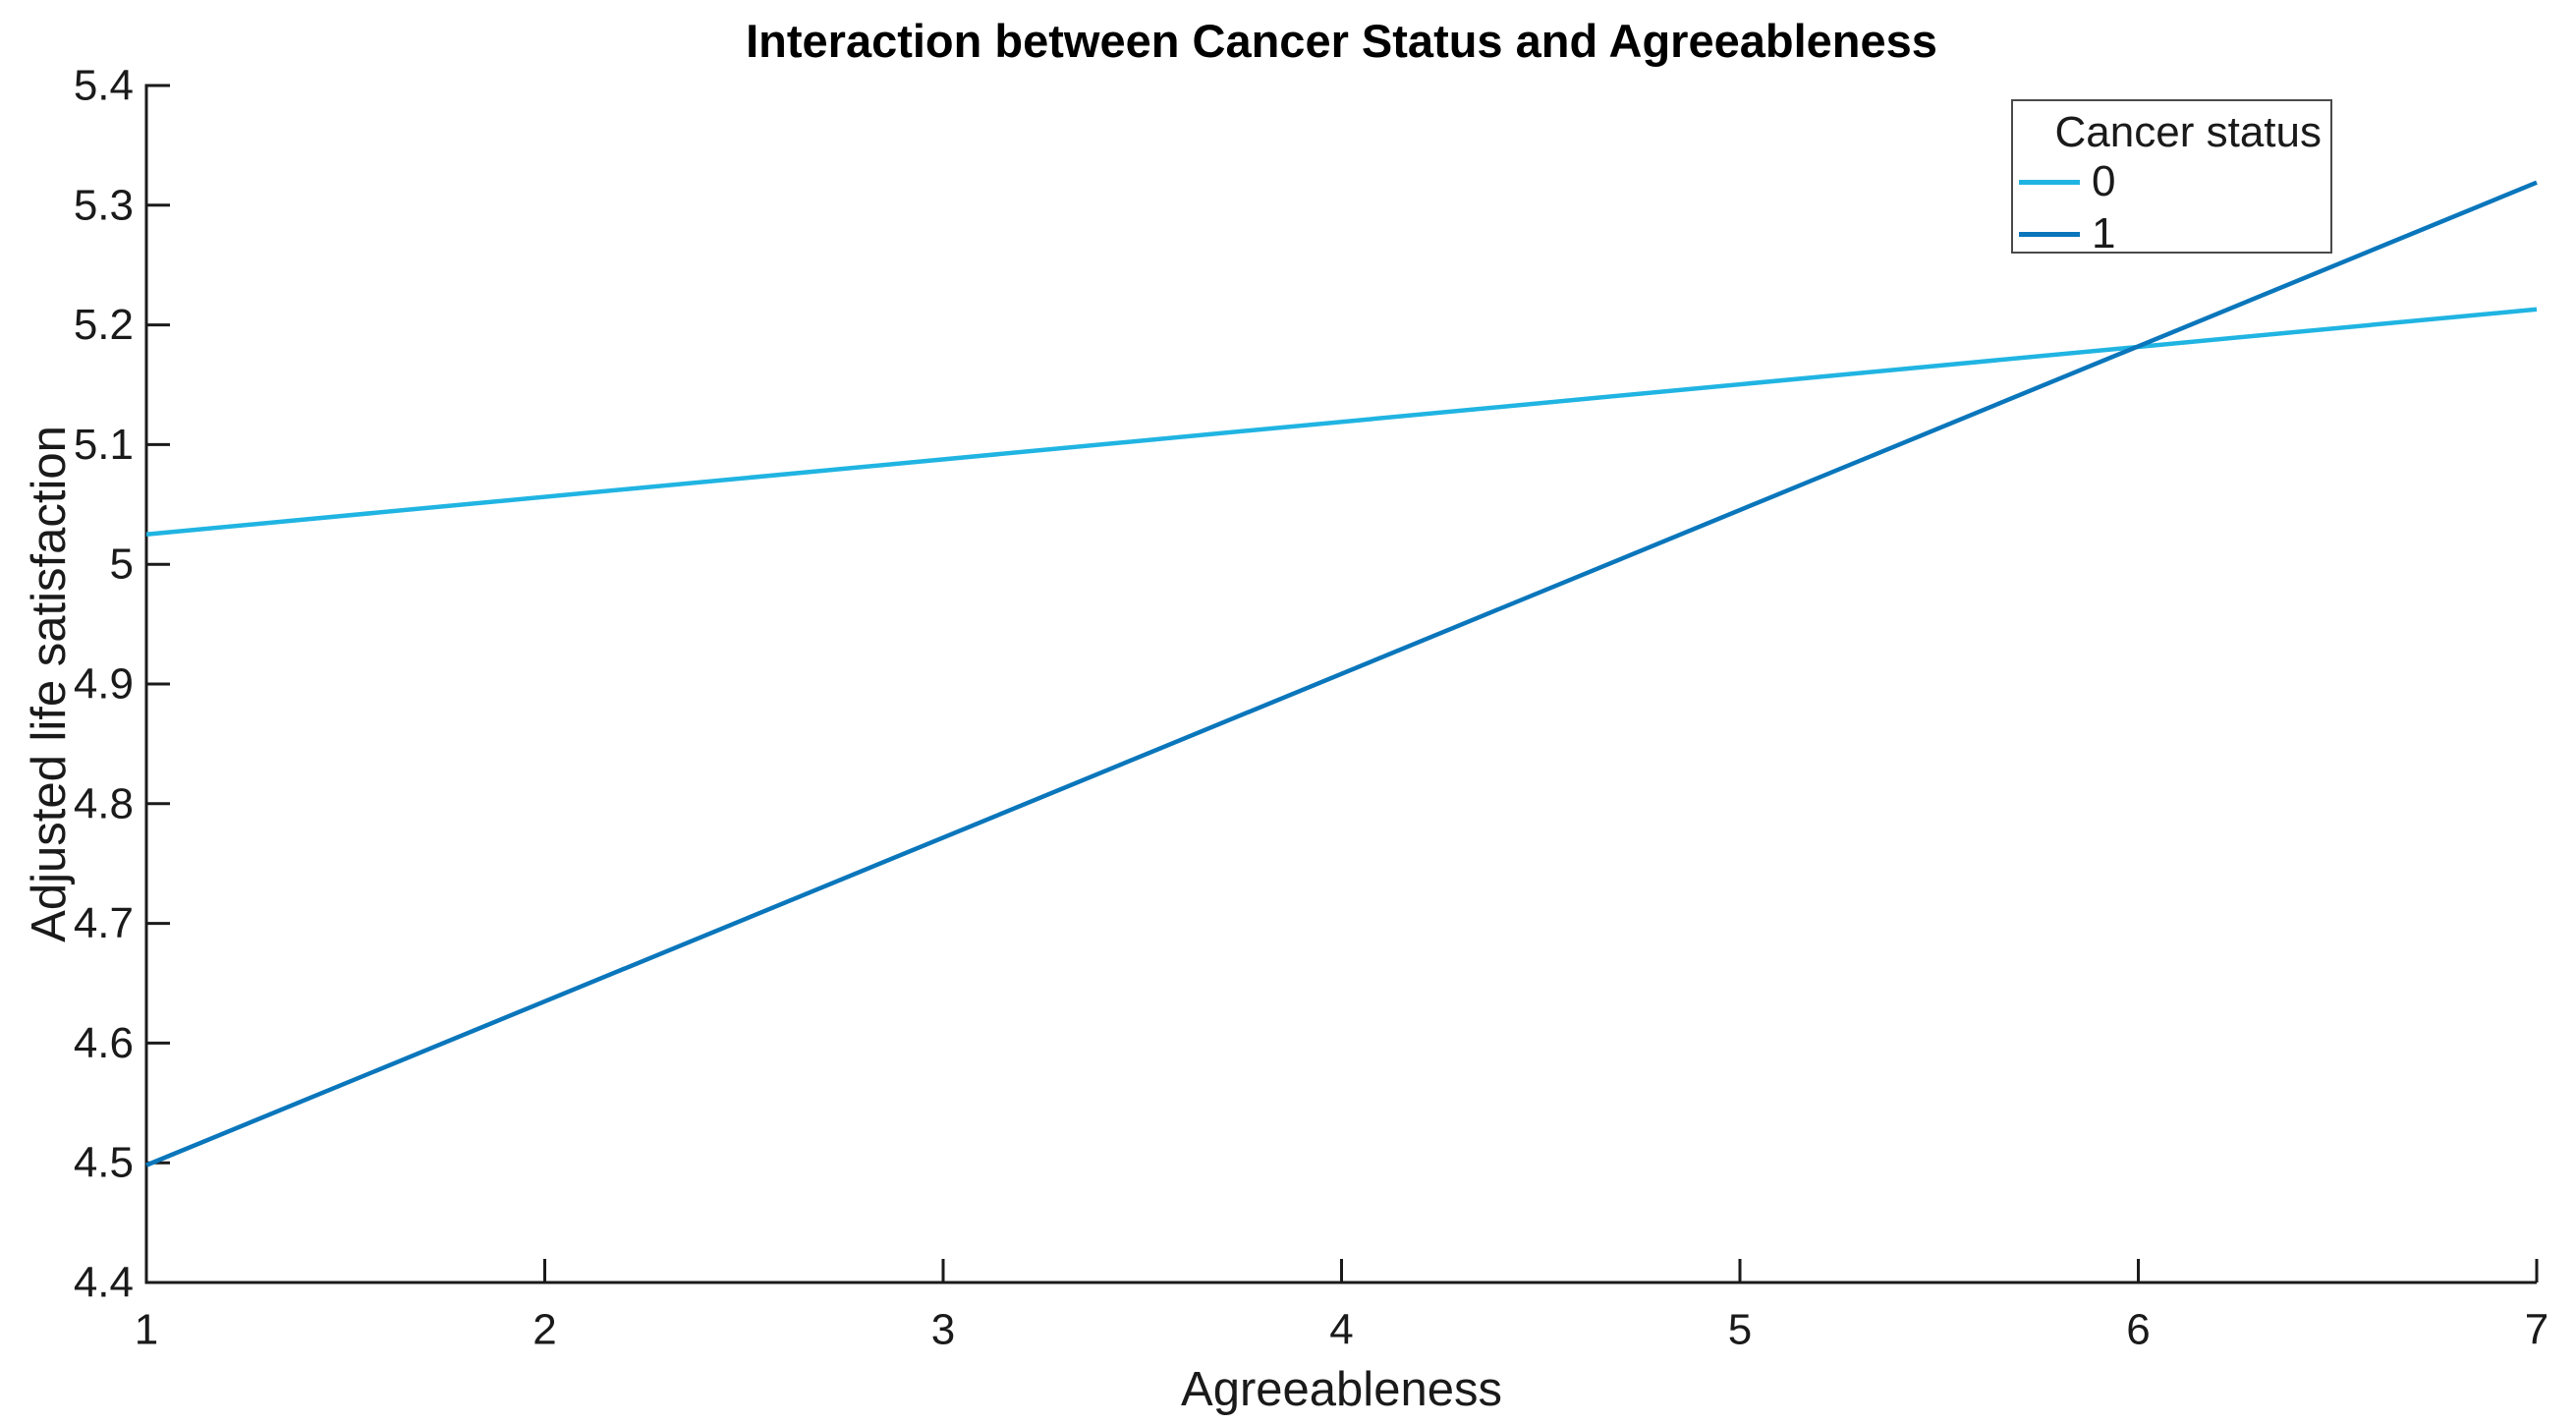 The width and height of the screenshot is (2576, 1424). Describe the element at coordinates (2138, 1330) in the screenshot. I see `x-tick-label: 6` at that location.